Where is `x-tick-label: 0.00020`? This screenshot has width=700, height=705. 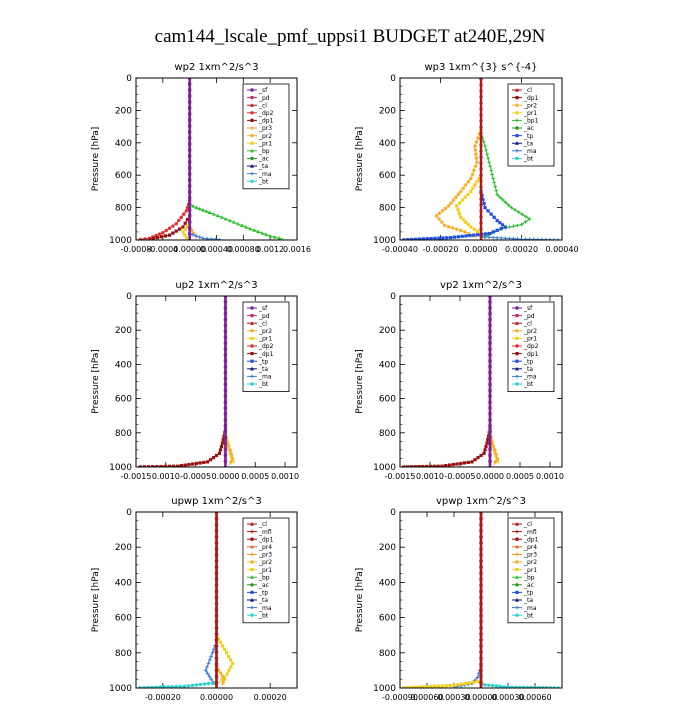
x-tick-label: 0.00020 is located at coordinates (270, 696).